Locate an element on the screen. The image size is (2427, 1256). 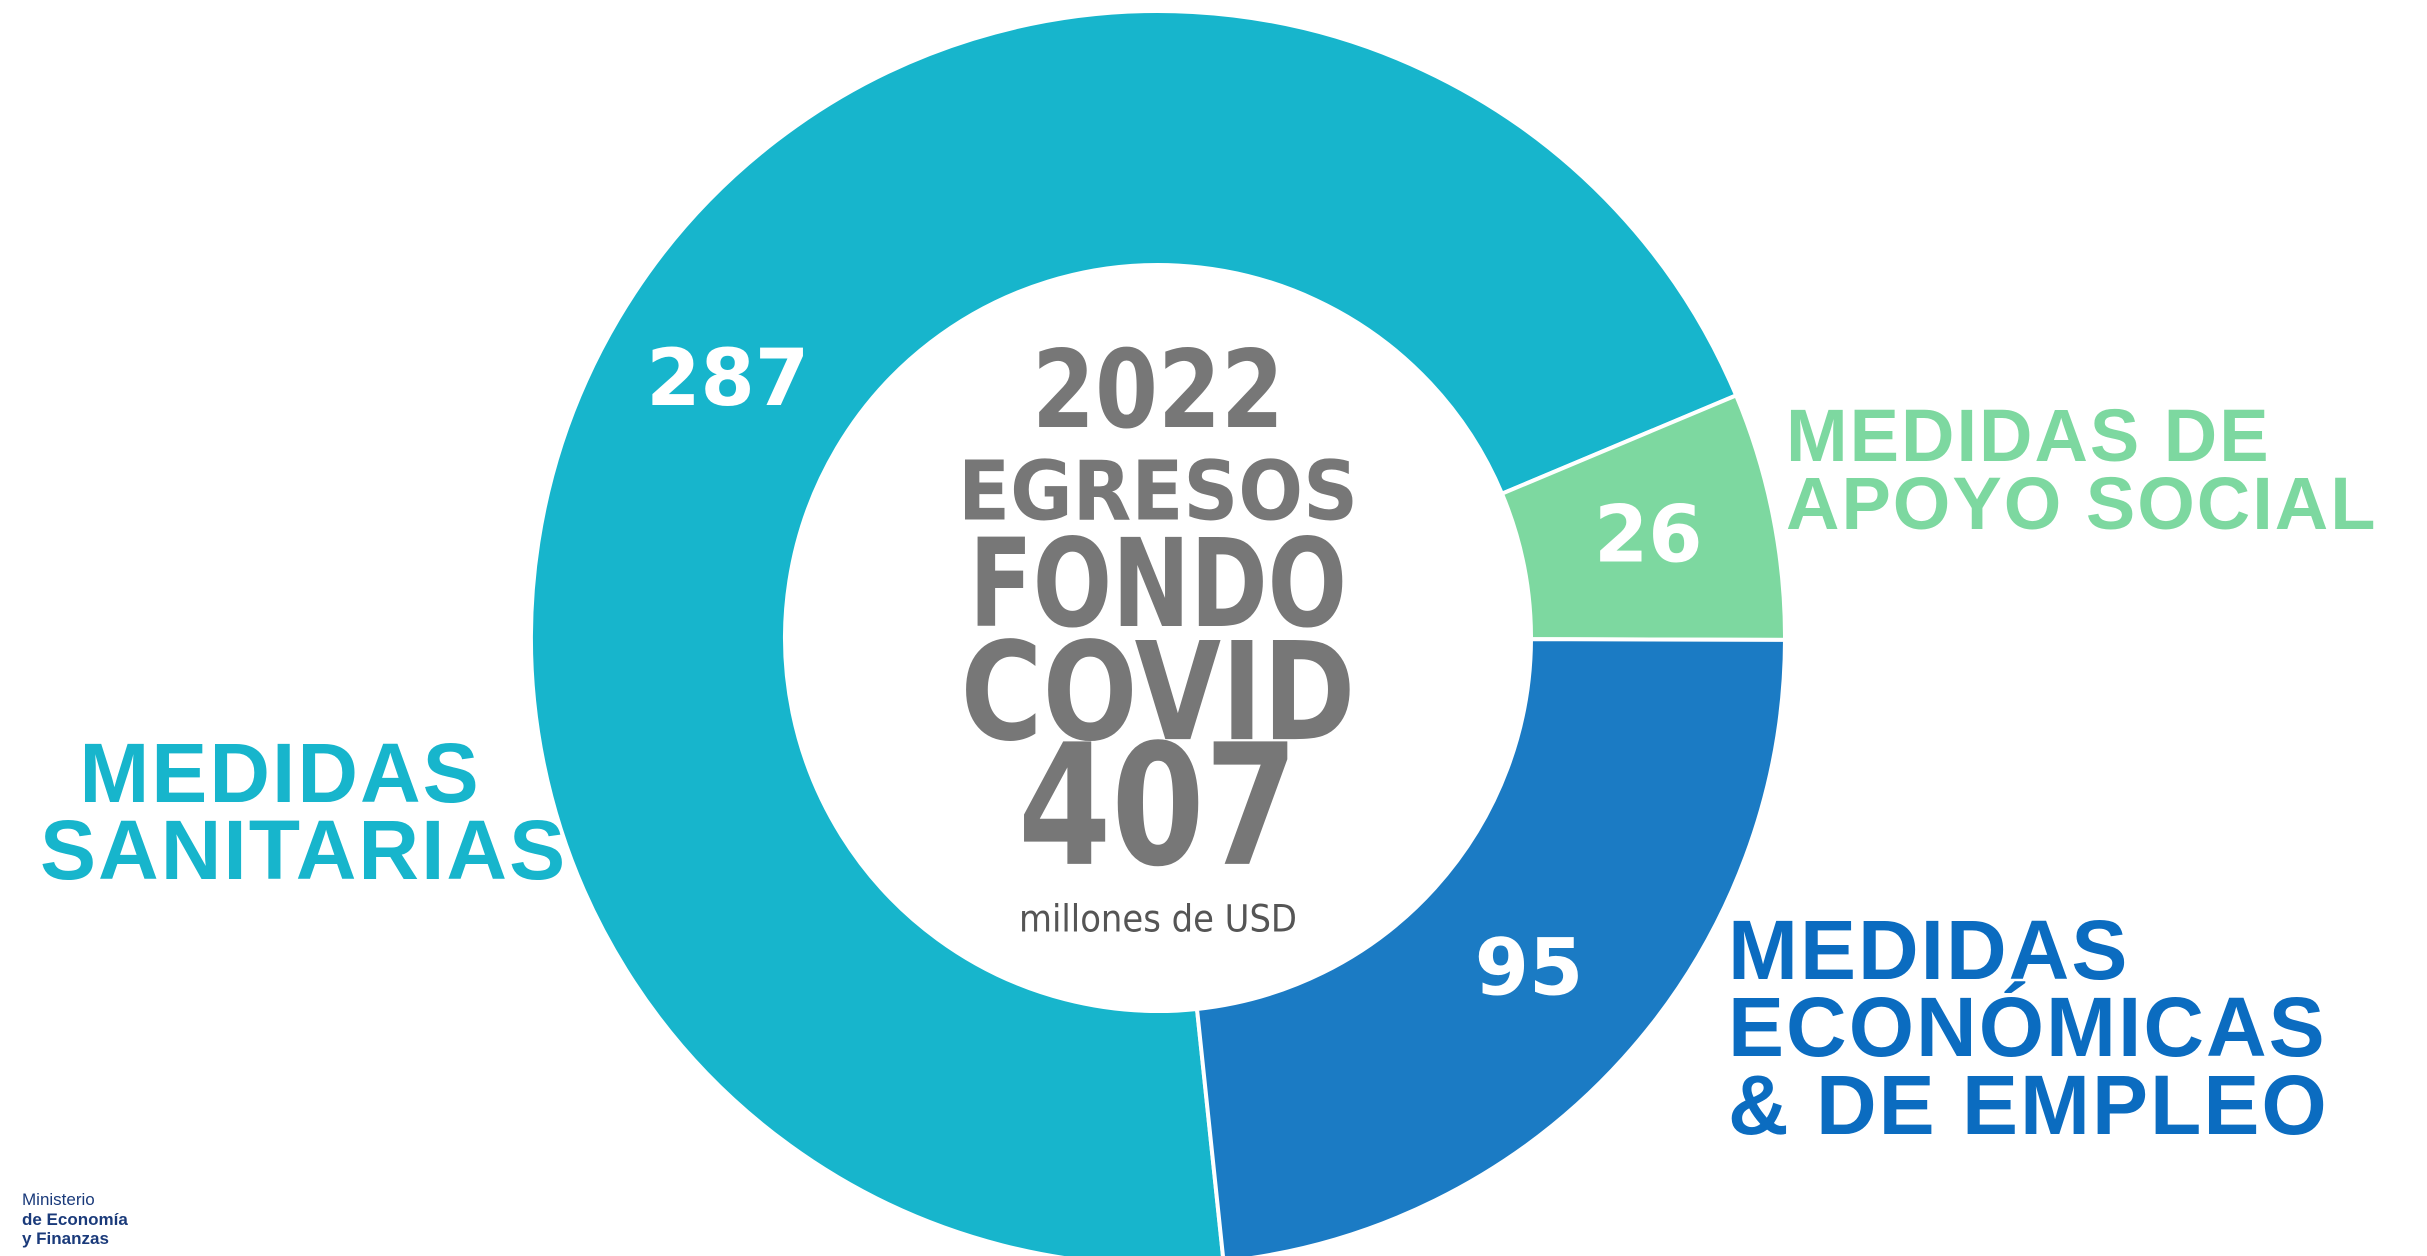
category-label: MEDIDAS ECONÓMICAS & DE EMPLEO is located at coordinates (2028, 1027).